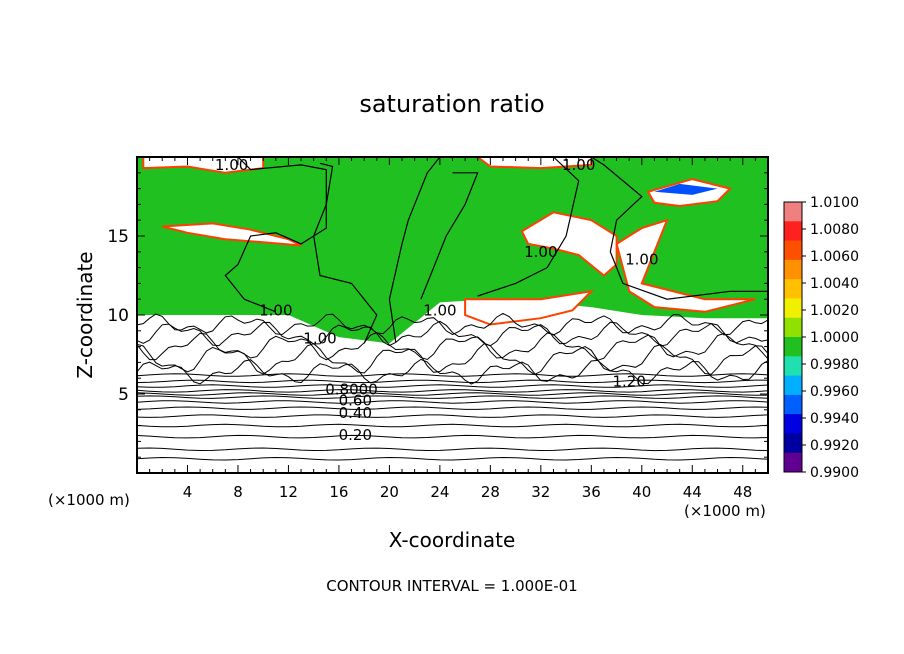  Describe the element at coordinates (628, 381) in the screenshot. I see `contour-label: 1.20` at that location.